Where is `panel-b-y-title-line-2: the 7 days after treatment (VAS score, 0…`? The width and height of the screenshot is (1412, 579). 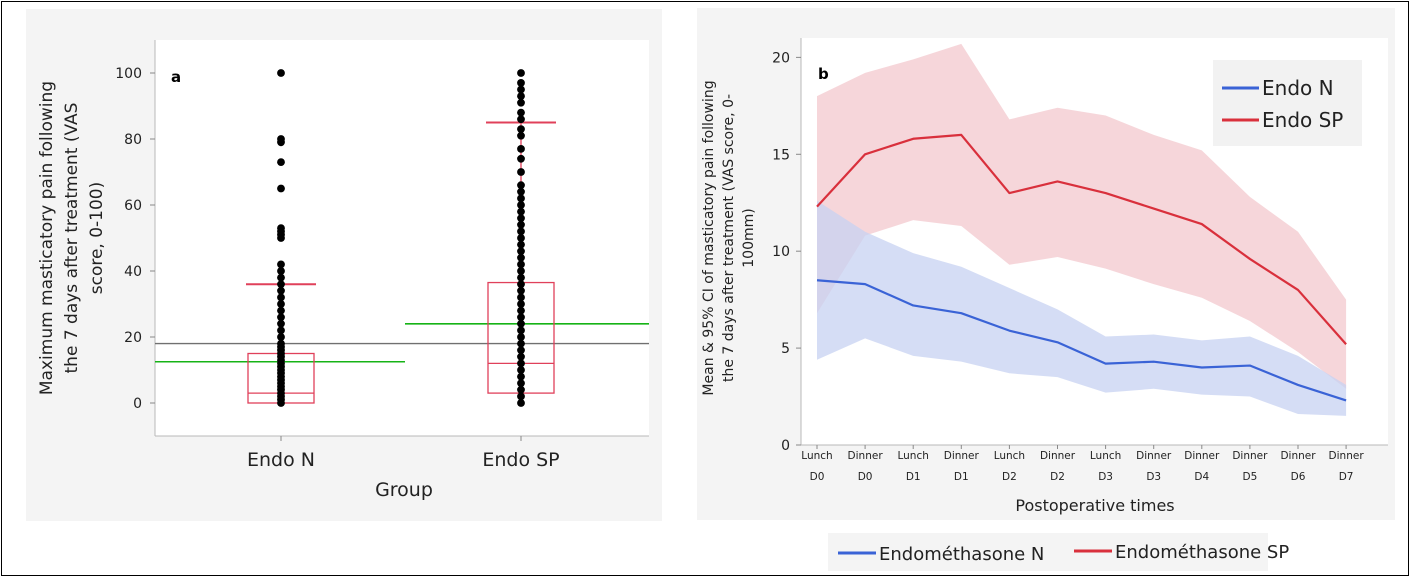 panel-b-y-title-line-2: the 7 days after treatment (VAS score, 0… is located at coordinates (729, 238).